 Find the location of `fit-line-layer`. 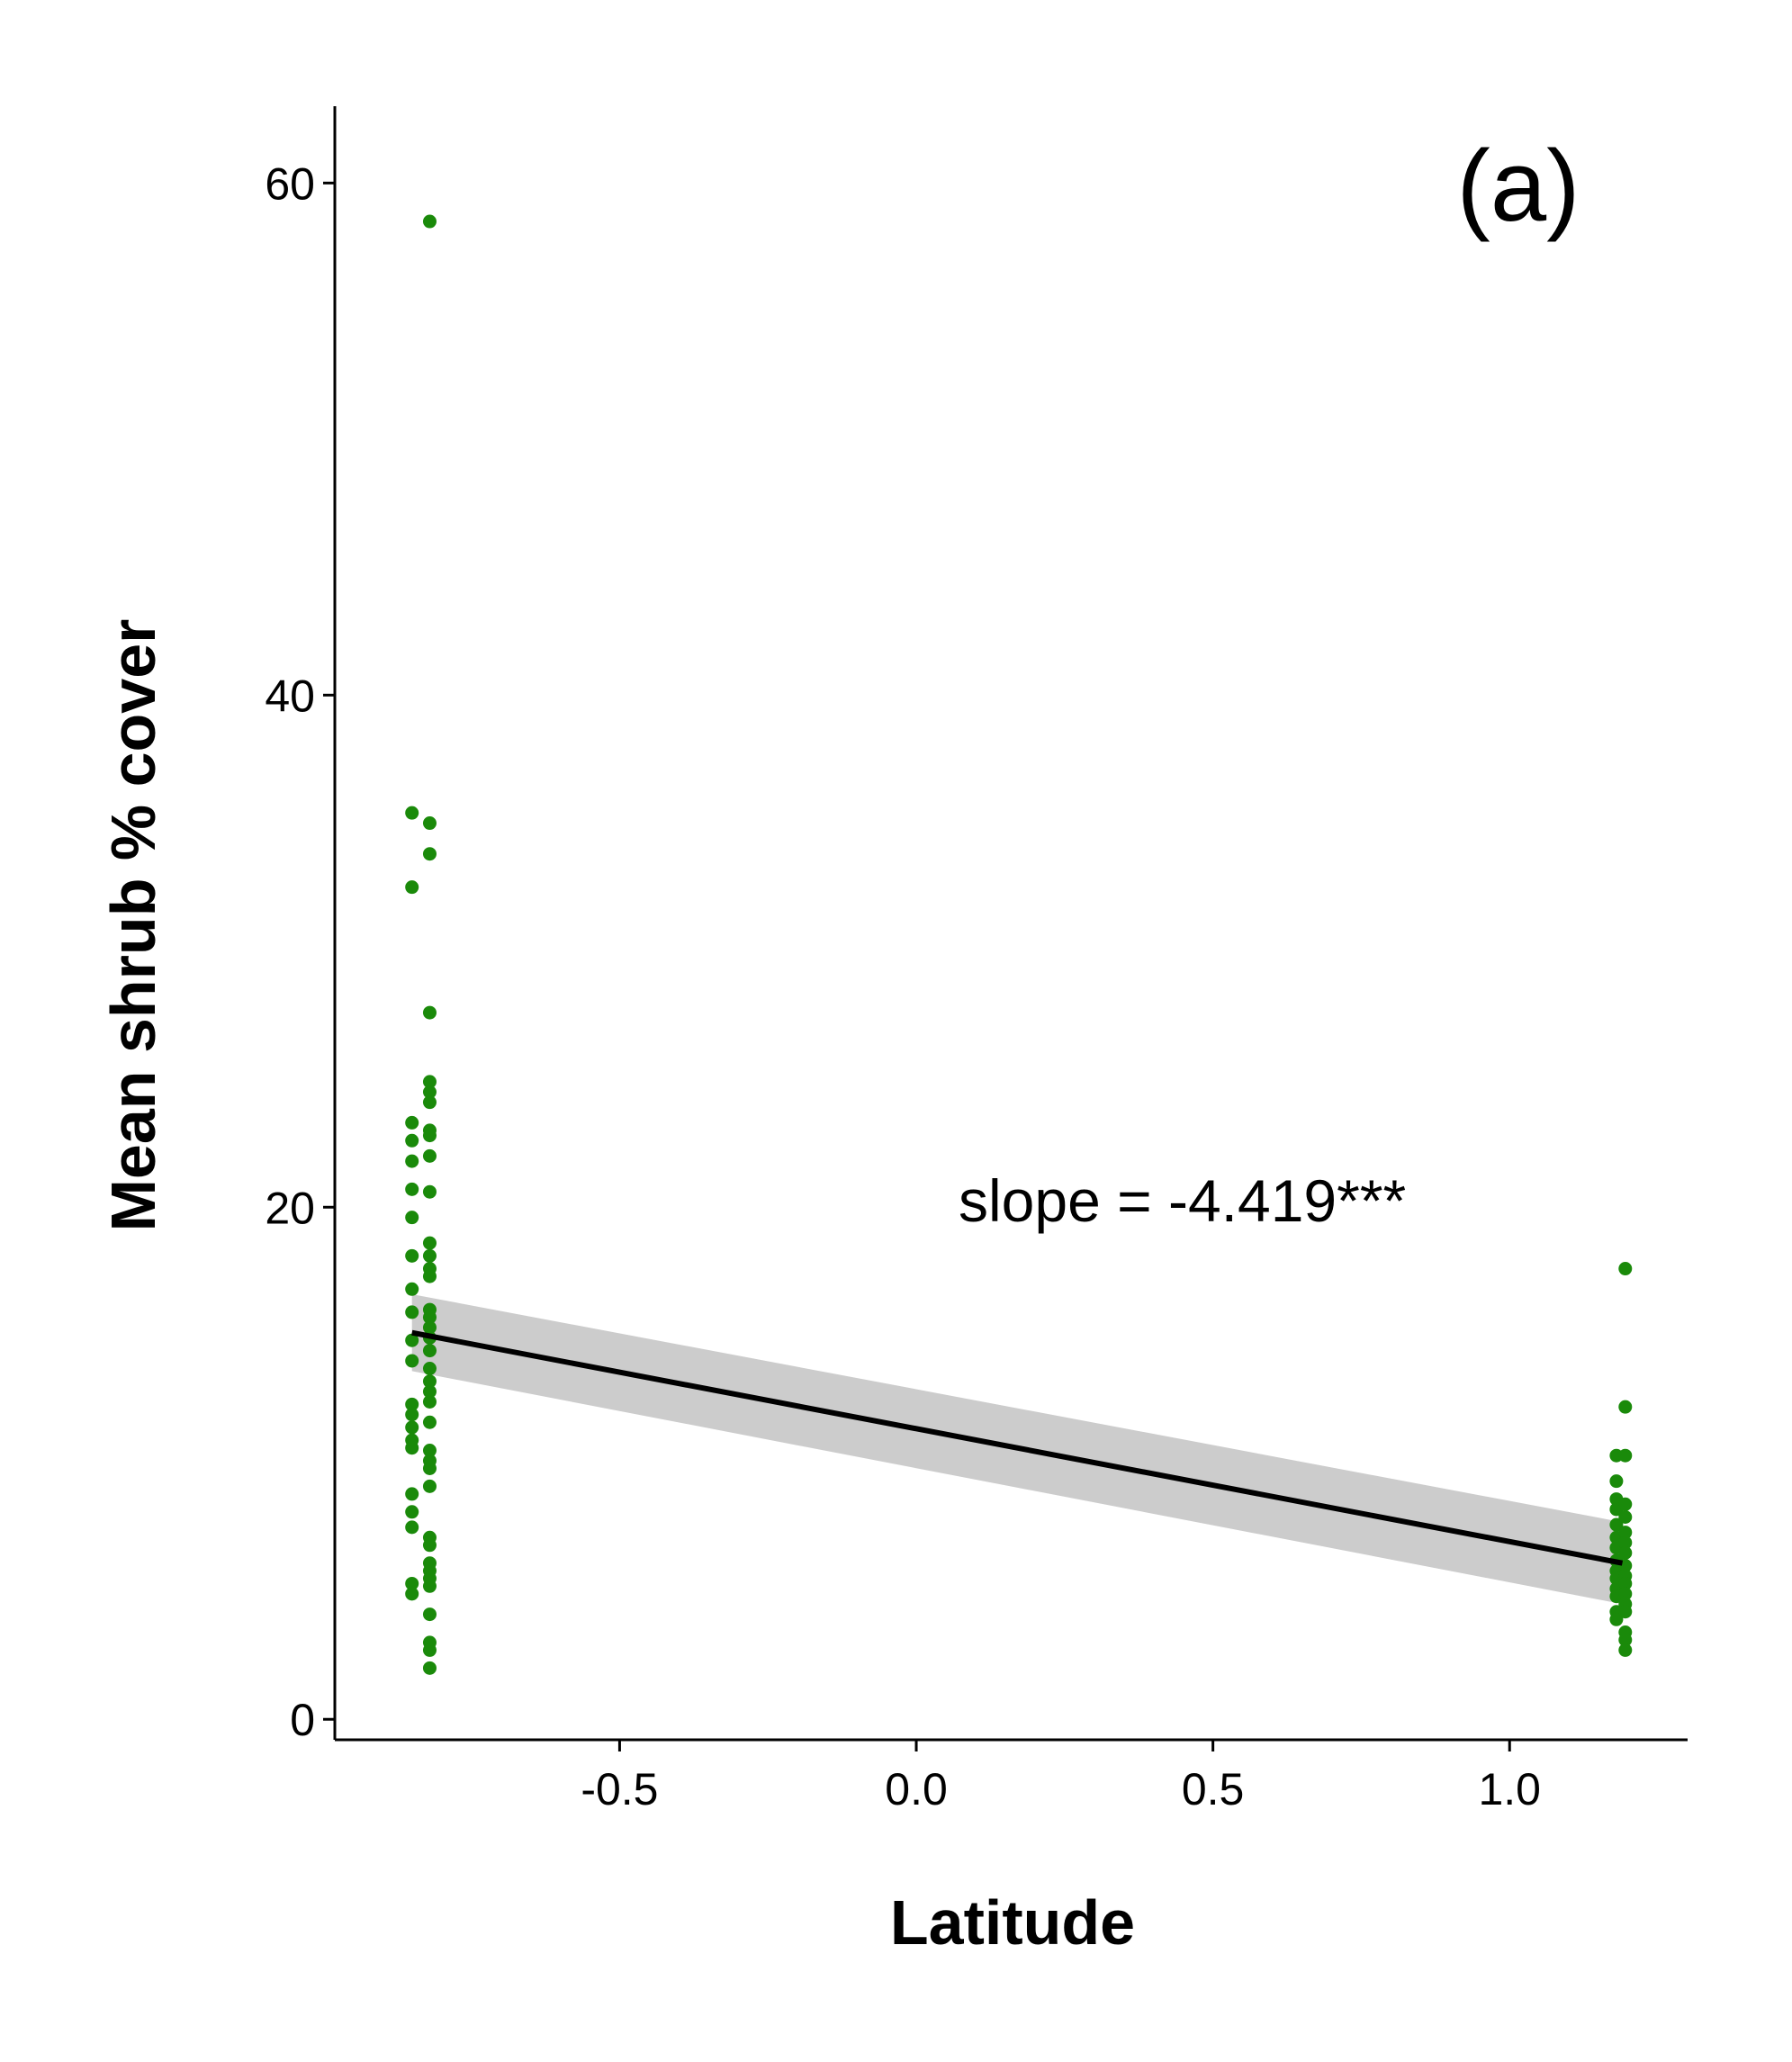

fit-line-layer is located at coordinates (1017, 1447).